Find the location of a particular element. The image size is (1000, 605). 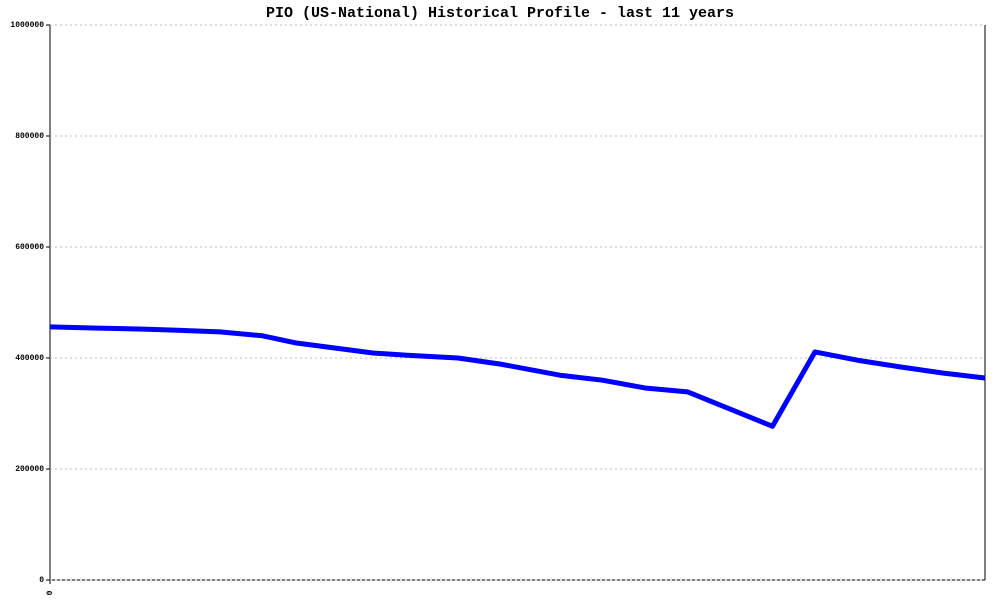

y-tick-label: 200000 is located at coordinates (29, 469).